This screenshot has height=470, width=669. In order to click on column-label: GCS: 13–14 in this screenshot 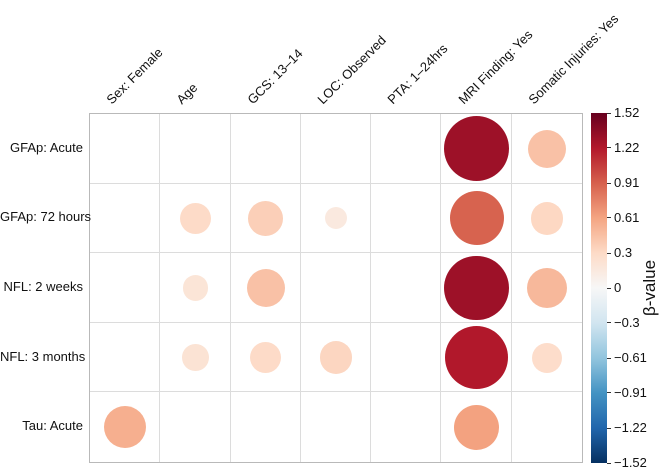, I will do `click(275, 76)`.